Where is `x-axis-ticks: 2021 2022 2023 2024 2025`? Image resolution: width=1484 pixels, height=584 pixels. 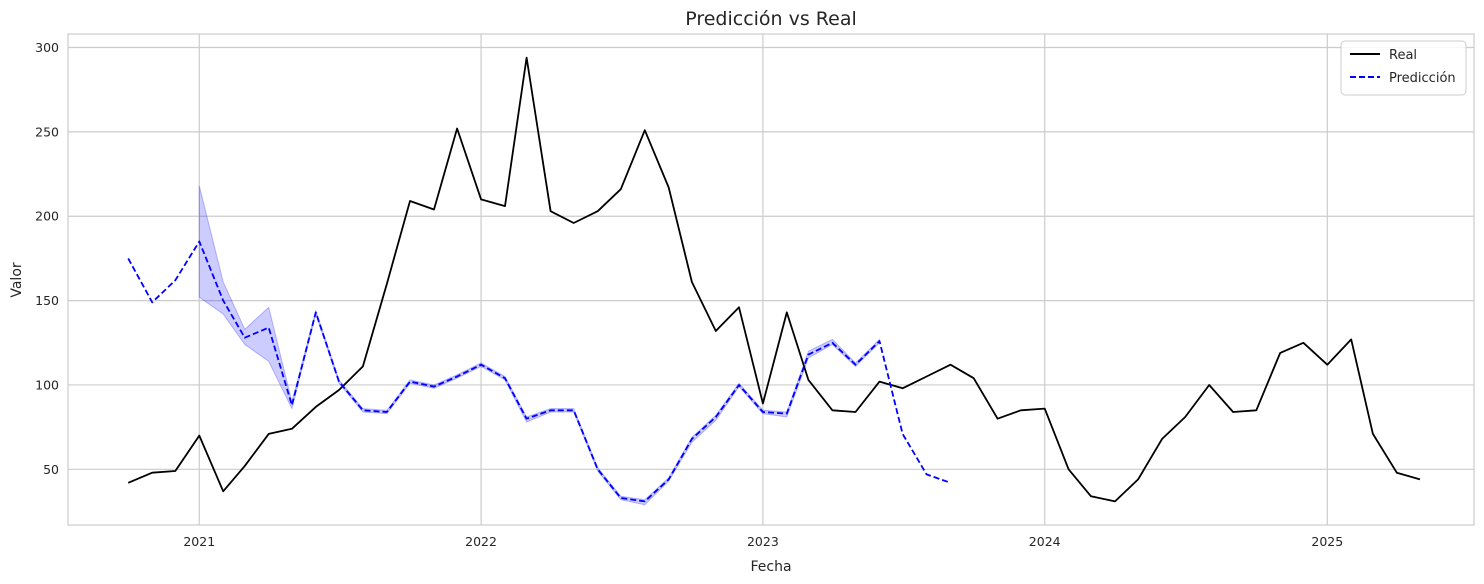 x-axis-ticks: 2021 2022 2023 2024 2025 is located at coordinates (763, 541).